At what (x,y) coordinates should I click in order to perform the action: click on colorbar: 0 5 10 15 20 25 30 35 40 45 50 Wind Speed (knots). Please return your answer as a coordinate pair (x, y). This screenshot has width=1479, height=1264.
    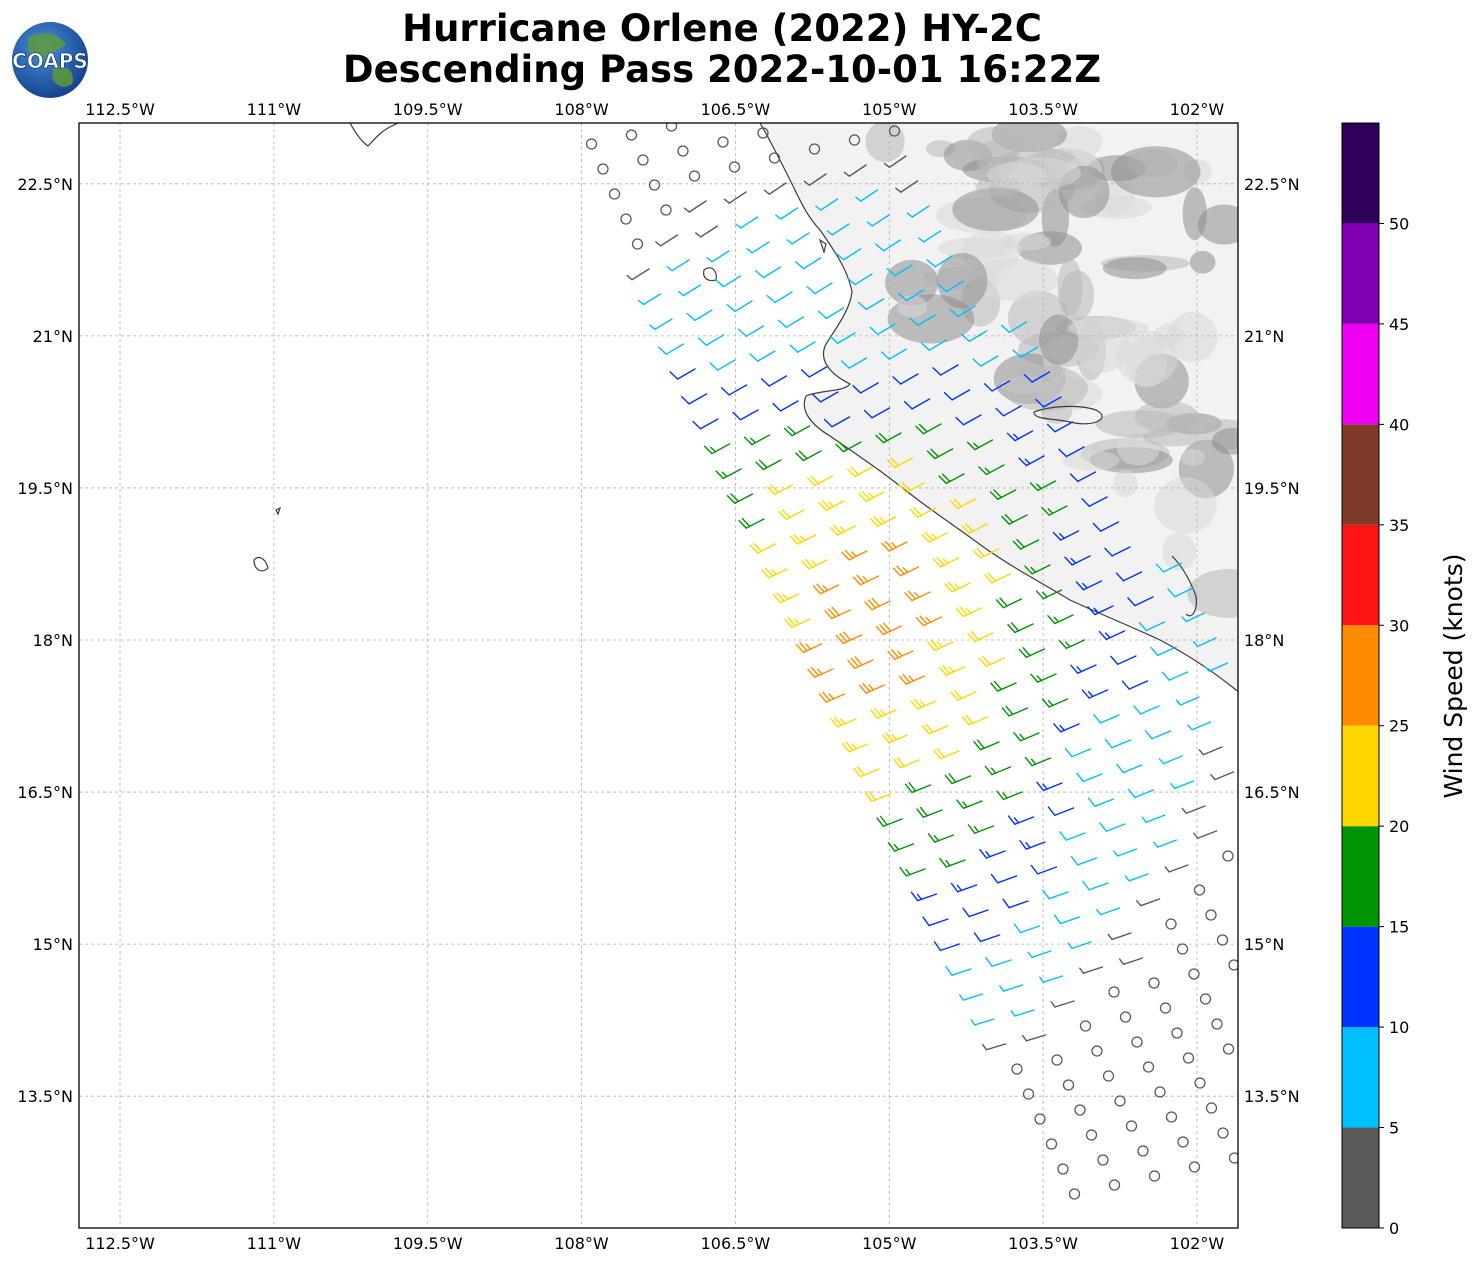
    Looking at the image, I should click on (1404, 680).